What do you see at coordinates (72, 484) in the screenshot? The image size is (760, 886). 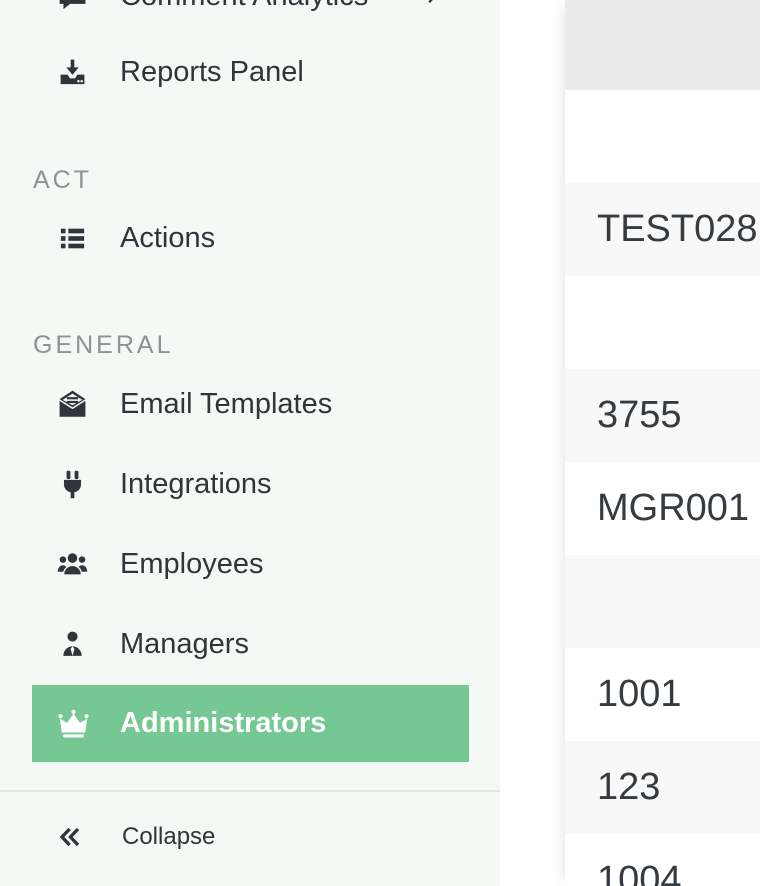 I see `plug-icon` at bounding box center [72, 484].